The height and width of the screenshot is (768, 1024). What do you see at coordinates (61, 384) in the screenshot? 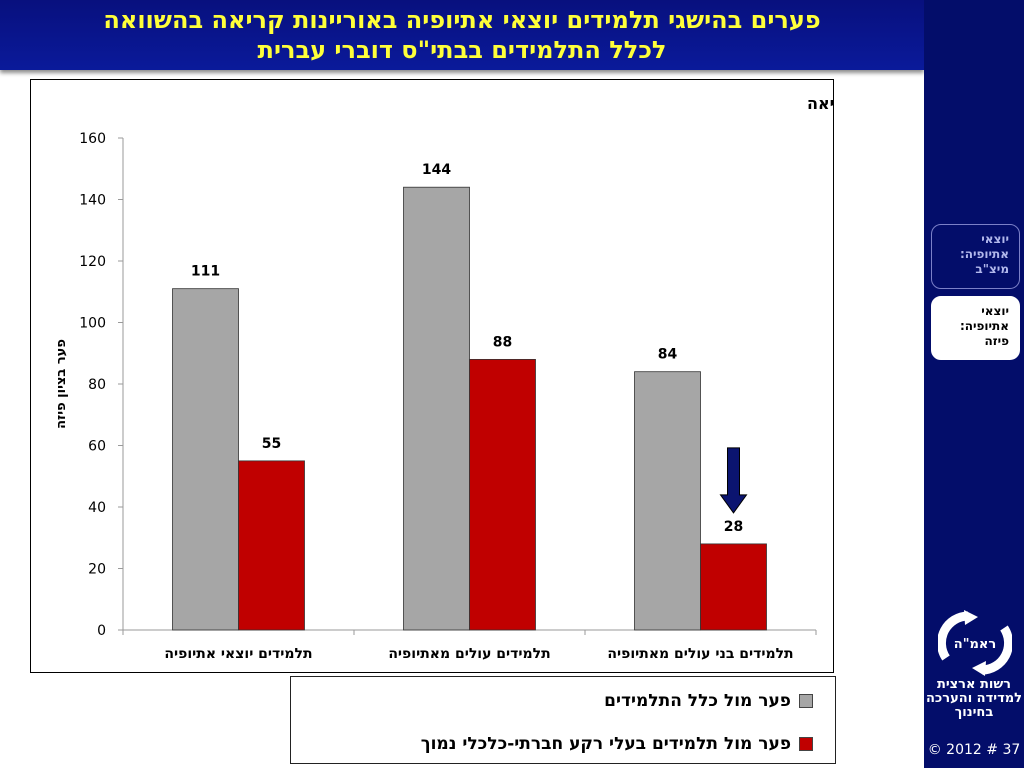
I see `y-axis-label: פער בציון פיזה` at bounding box center [61, 384].